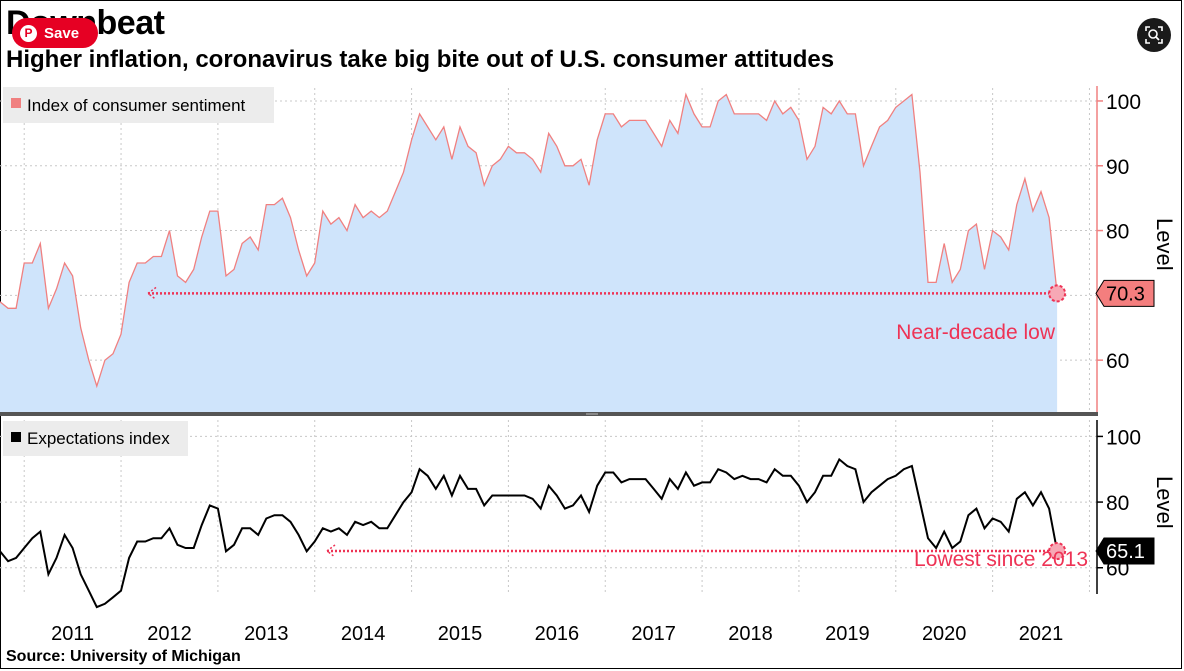 This screenshot has height=671, width=1184. I want to click on visual-search-icon, so click(1154, 35).